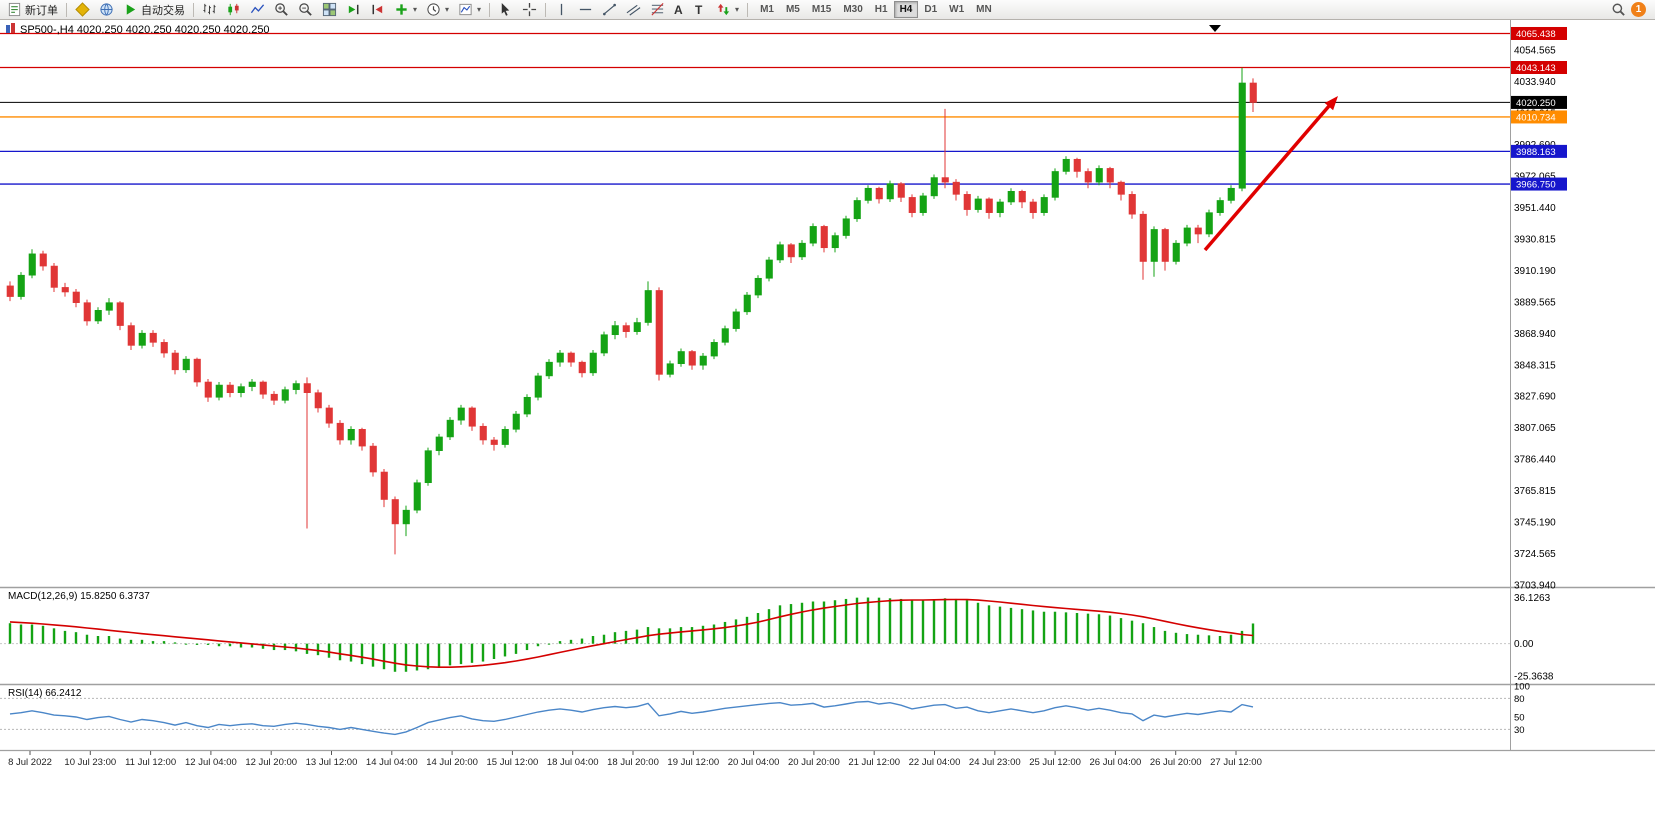  What do you see at coordinates (881, 9) in the screenshot?
I see `timeframe-h1-button: H1` at bounding box center [881, 9].